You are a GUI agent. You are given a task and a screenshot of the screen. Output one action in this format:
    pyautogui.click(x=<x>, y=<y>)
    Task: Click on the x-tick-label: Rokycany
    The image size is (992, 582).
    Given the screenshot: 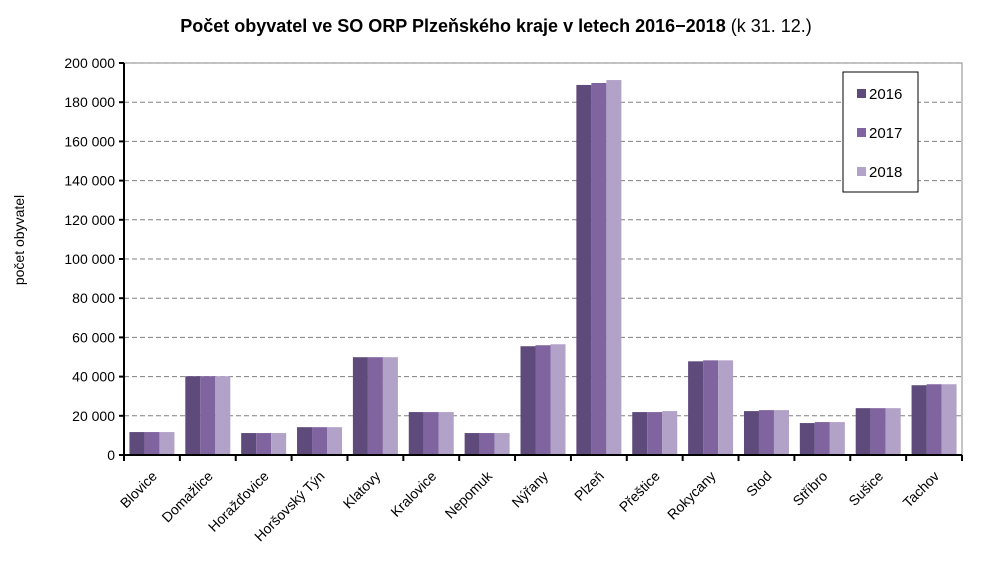 What is the action you would take?
    pyautogui.click(x=691, y=495)
    